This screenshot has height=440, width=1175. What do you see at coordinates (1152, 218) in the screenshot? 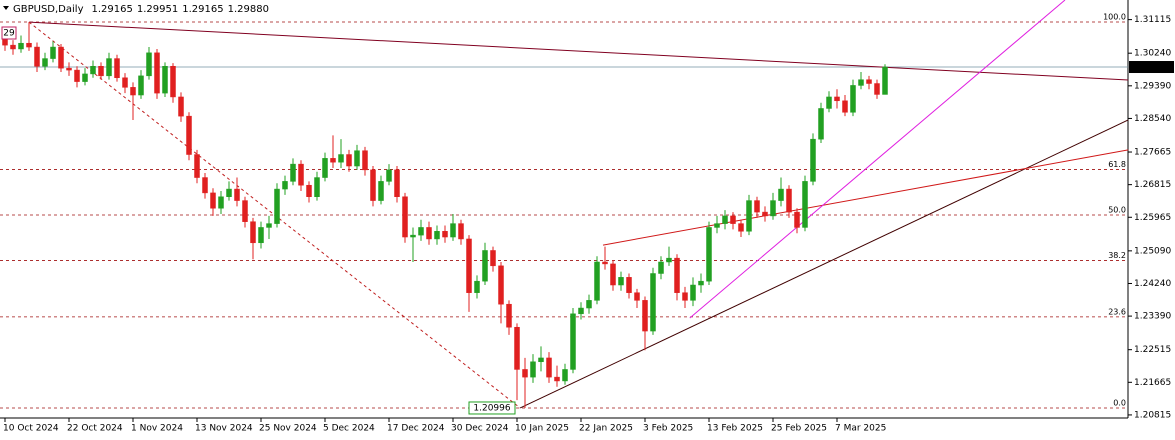
I see `y-tick-label: 1.25965` at bounding box center [1152, 218].